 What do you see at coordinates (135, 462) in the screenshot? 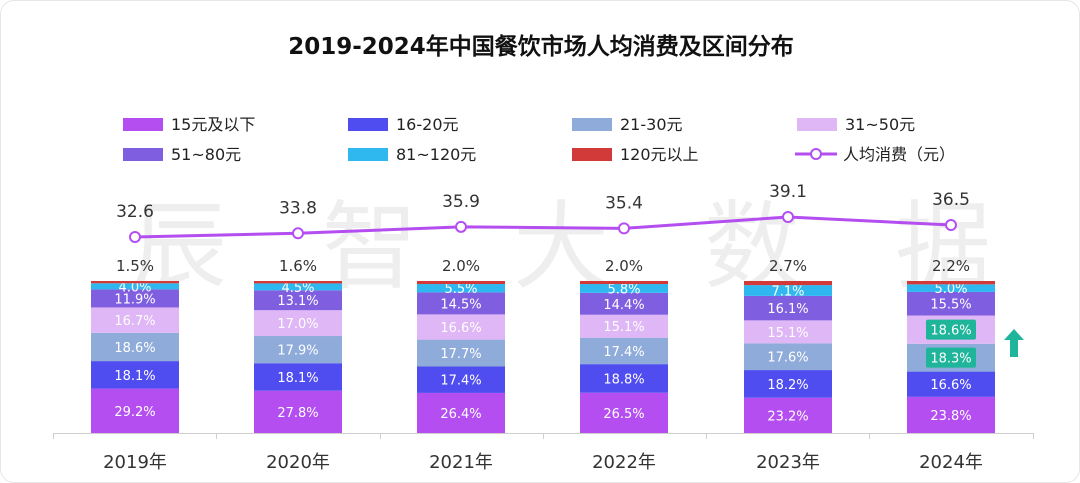
I see `x-tick-label: 2019年` at bounding box center [135, 462].